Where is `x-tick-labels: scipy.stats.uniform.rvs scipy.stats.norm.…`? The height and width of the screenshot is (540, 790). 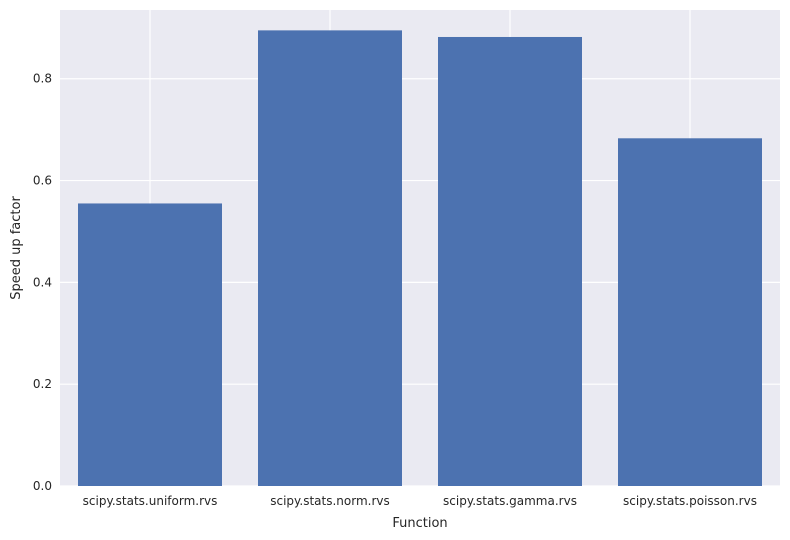
x-tick-labels: scipy.stats.uniform.rvs scipy.stats.norm.… is located at coordinates (420, 501).